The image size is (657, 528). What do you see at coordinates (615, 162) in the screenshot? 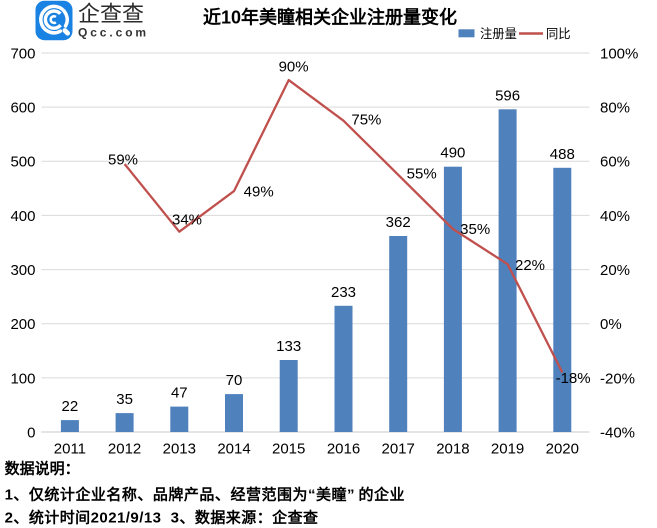
I see `svg-text: 60%` at bounding box center [615, 162].